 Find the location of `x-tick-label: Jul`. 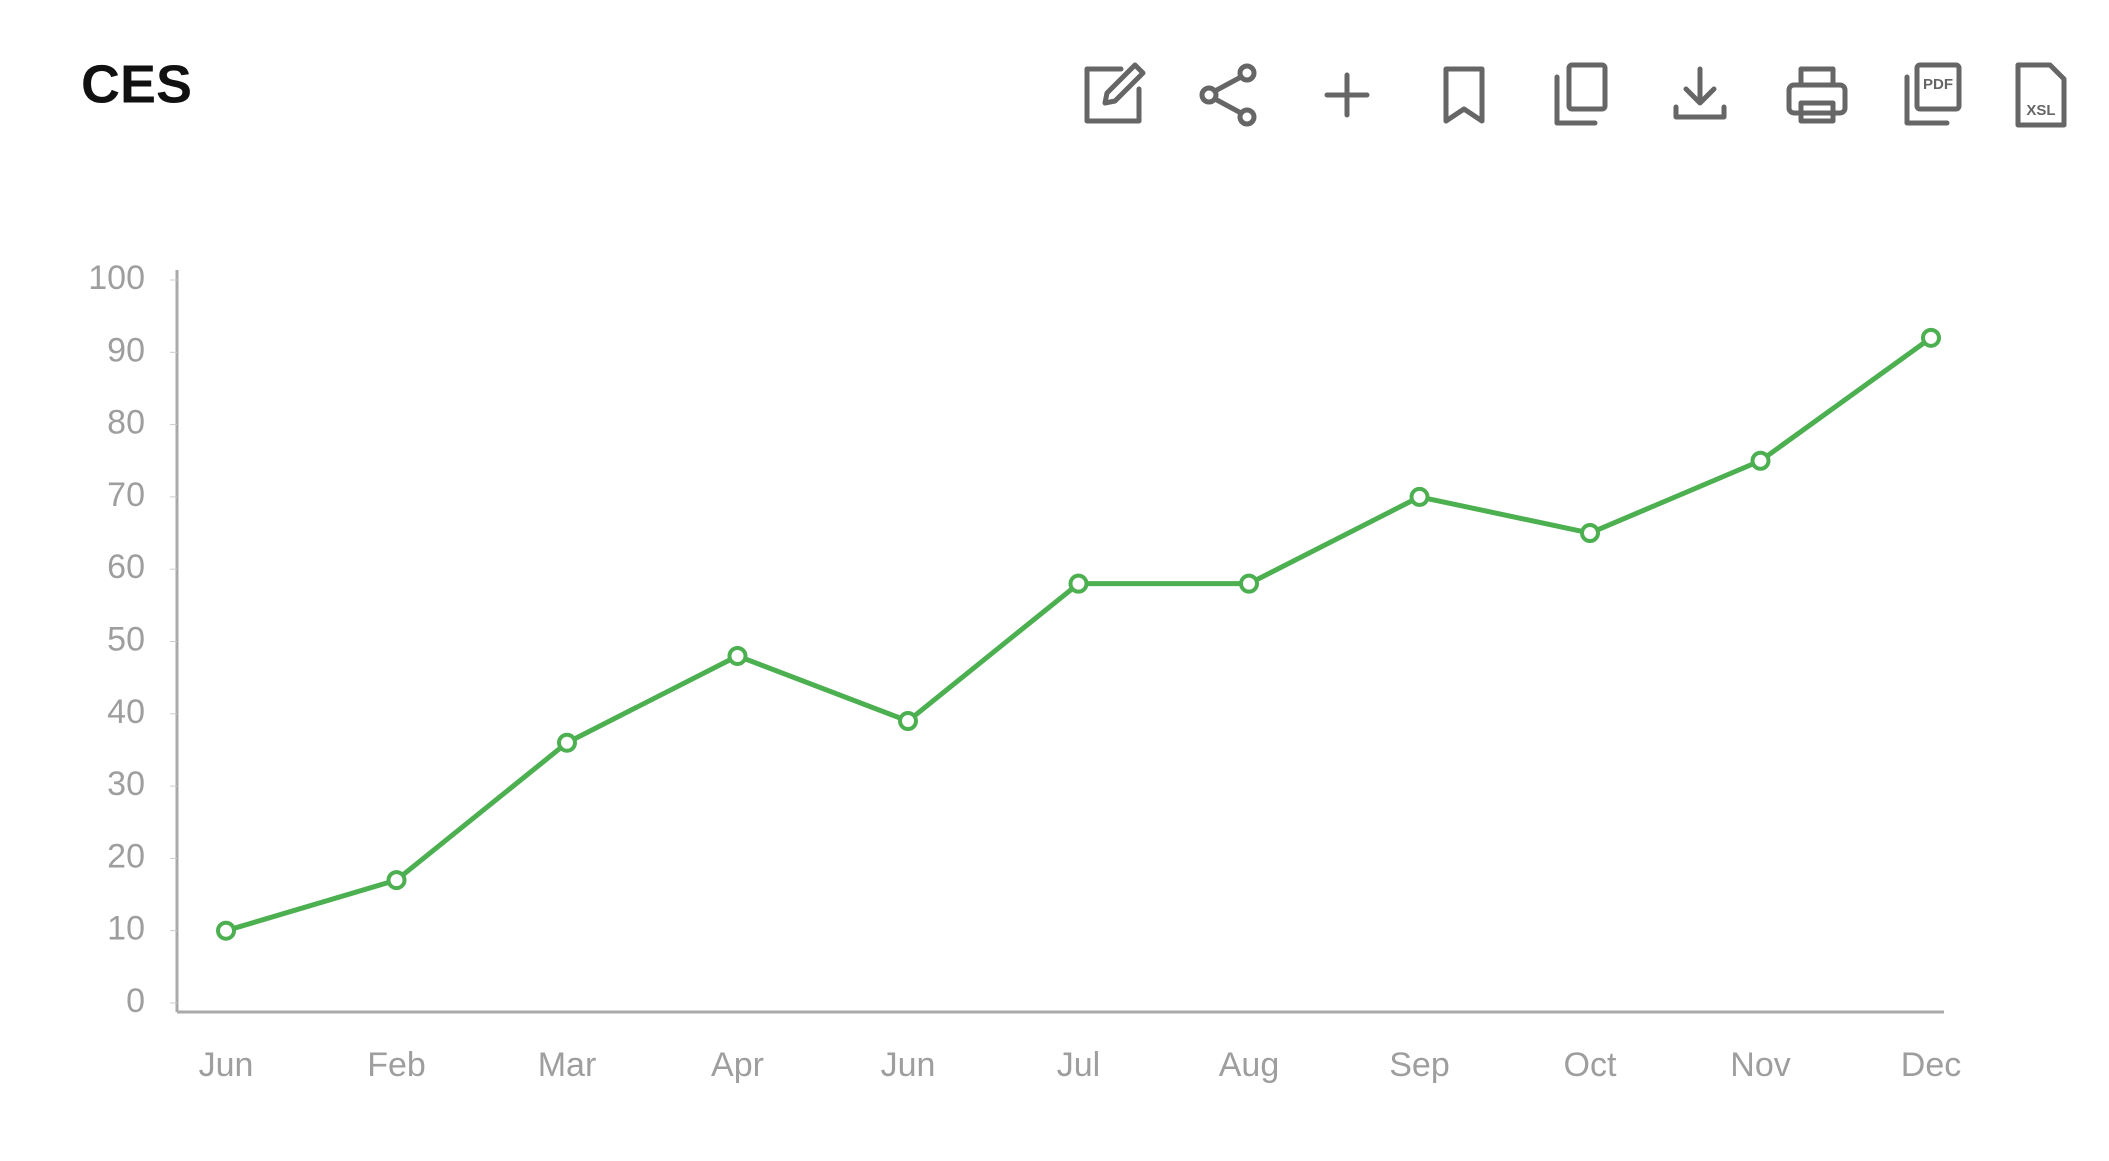

x-tick-label: Jul is located at coordinates (1078, 1065).